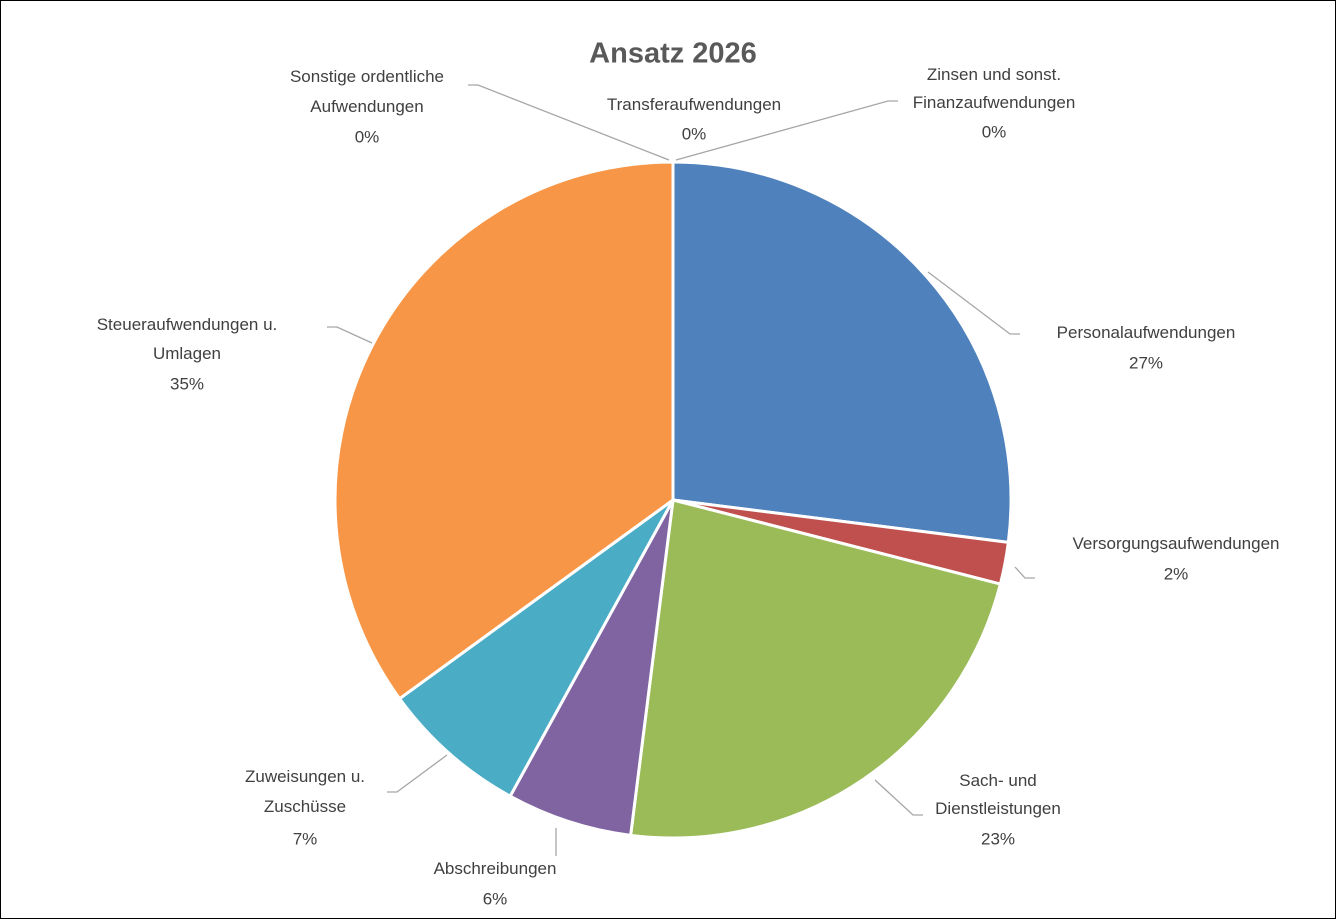  What do you see at coordinates (305, 806) in the screenshot?
I see `label-line: Zuschüsse` at bounding box center [305, 806].